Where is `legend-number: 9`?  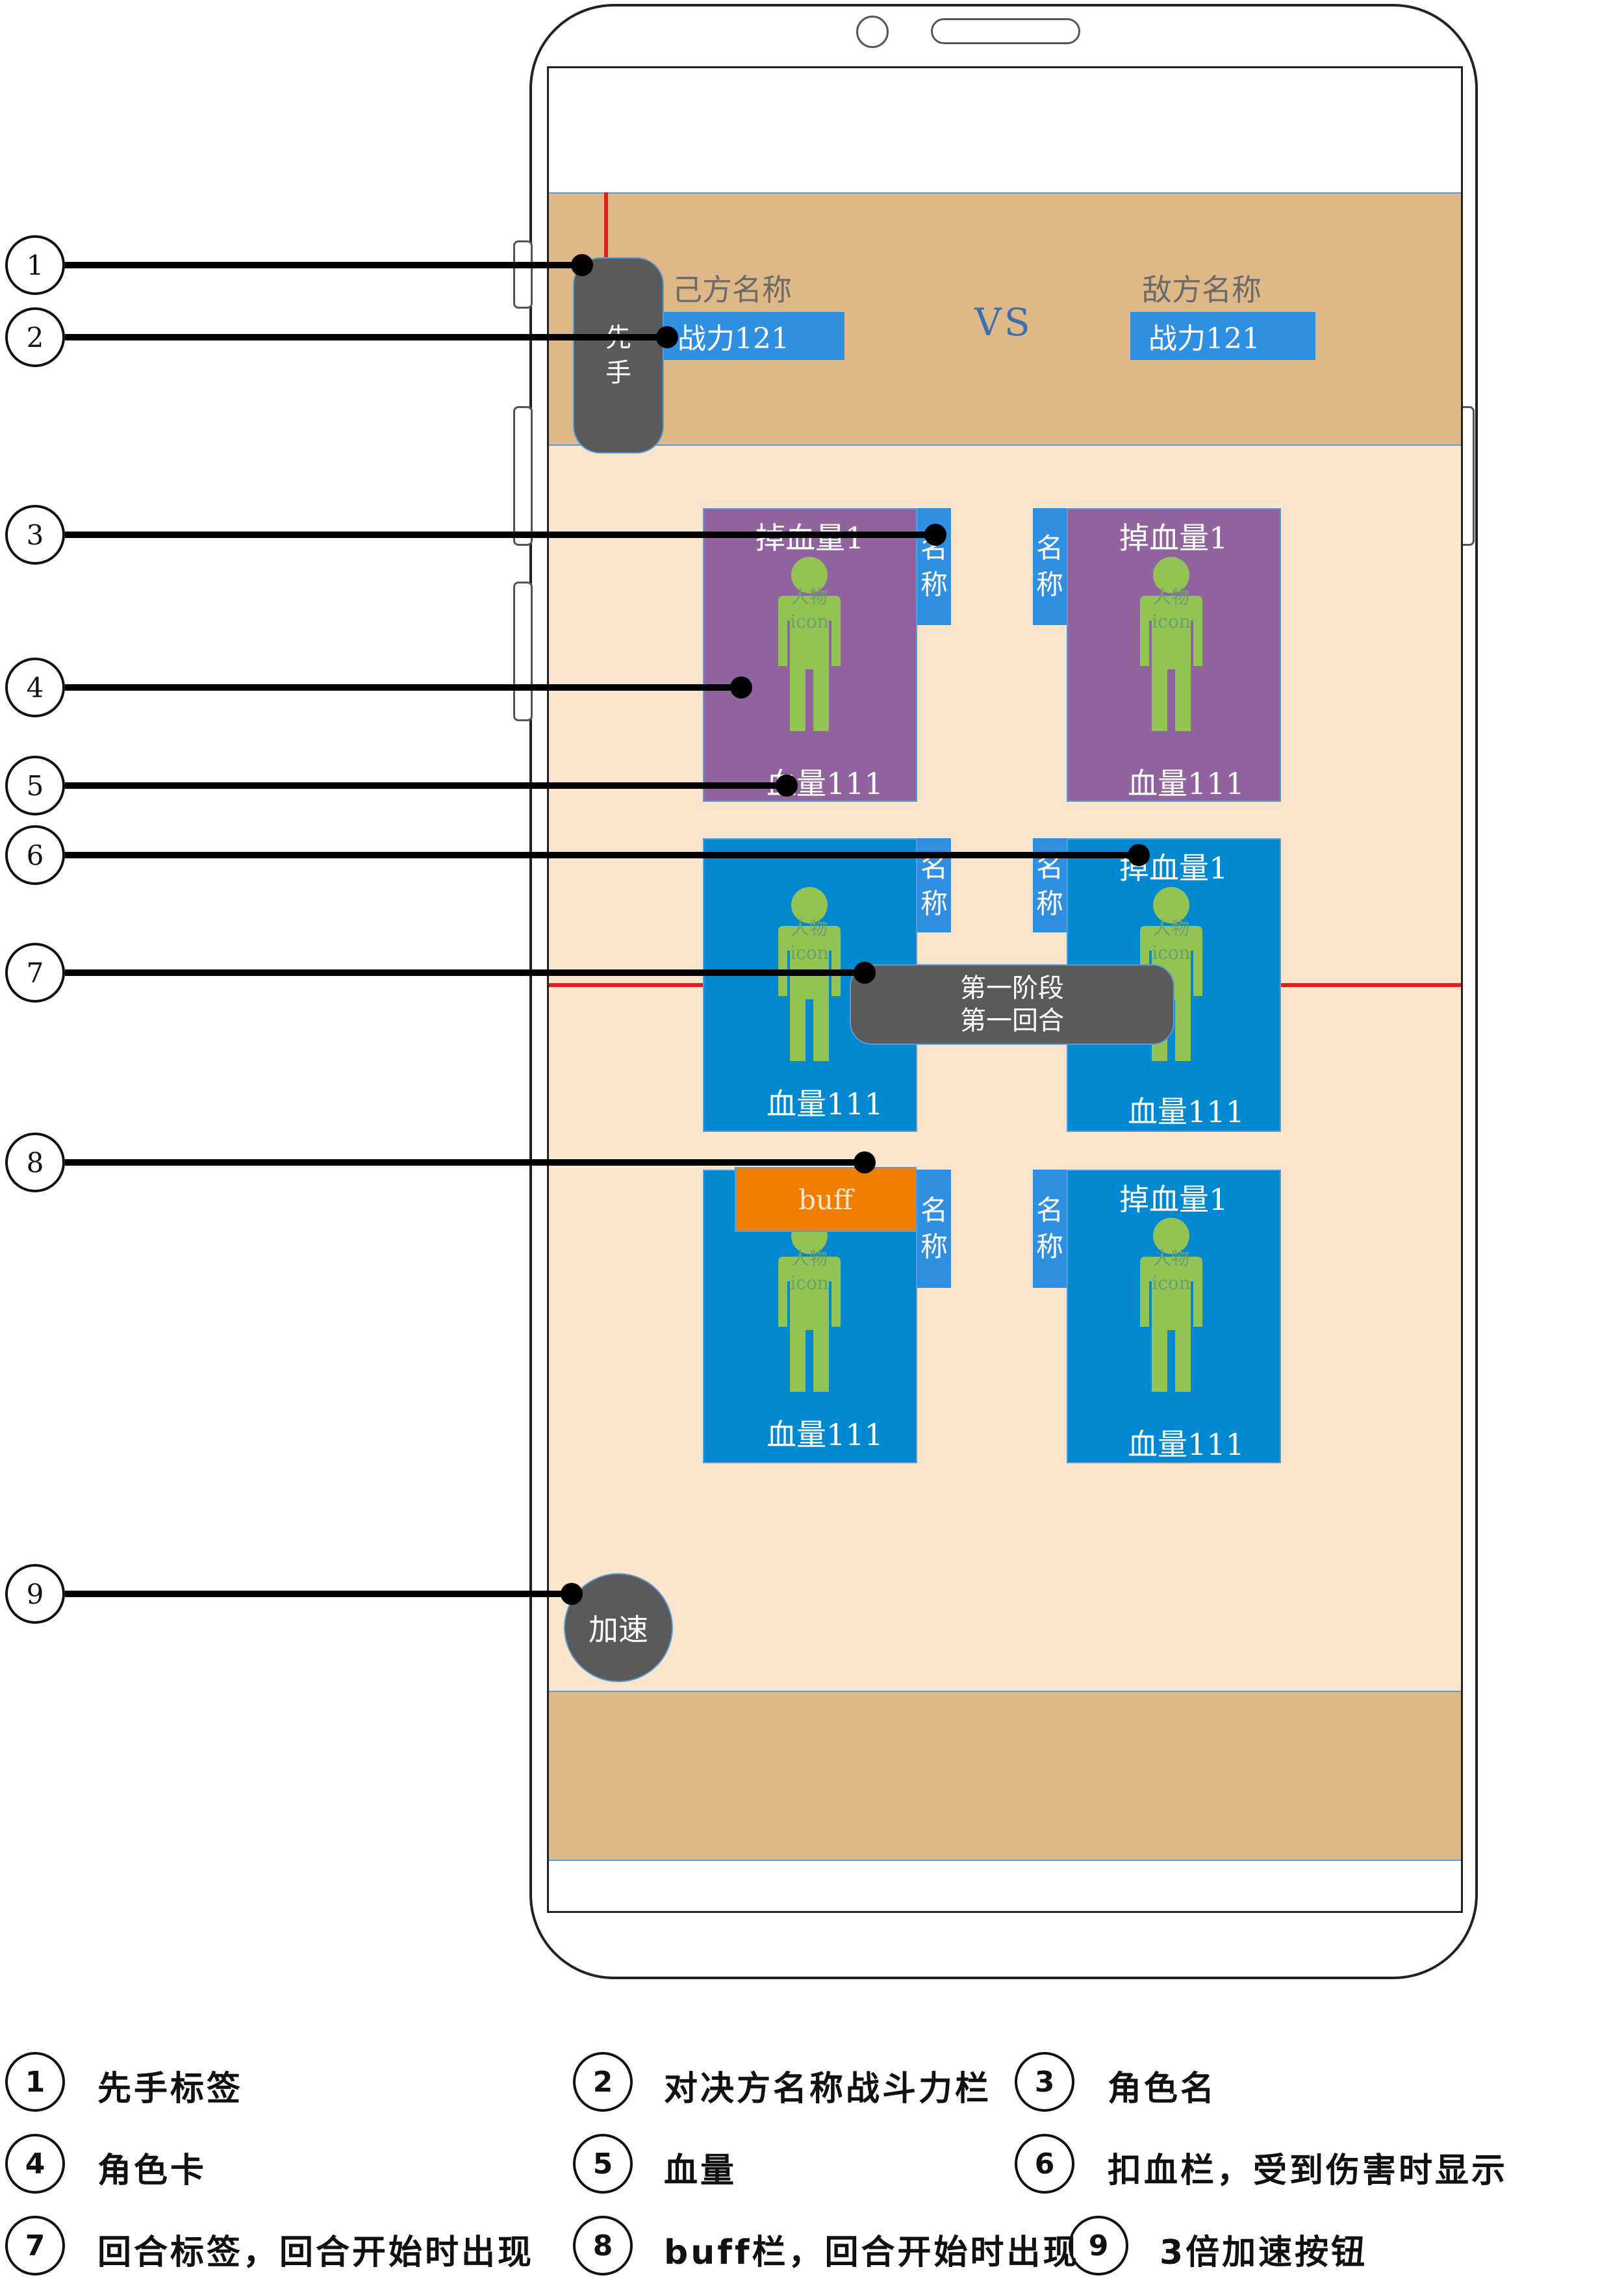 legend-number: 9 is located at coordinates (1098, 2246).